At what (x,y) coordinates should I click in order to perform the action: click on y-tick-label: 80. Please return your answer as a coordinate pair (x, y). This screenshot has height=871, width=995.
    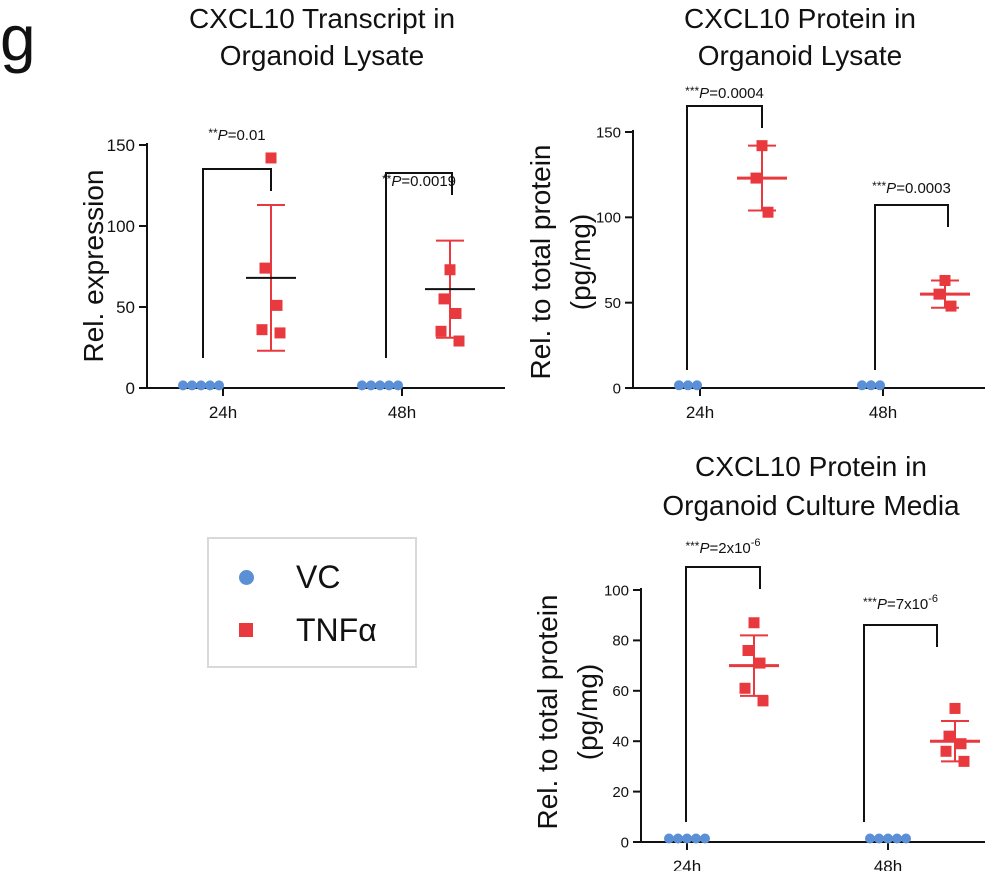
    Looking at the image, I should click on (620, 641).